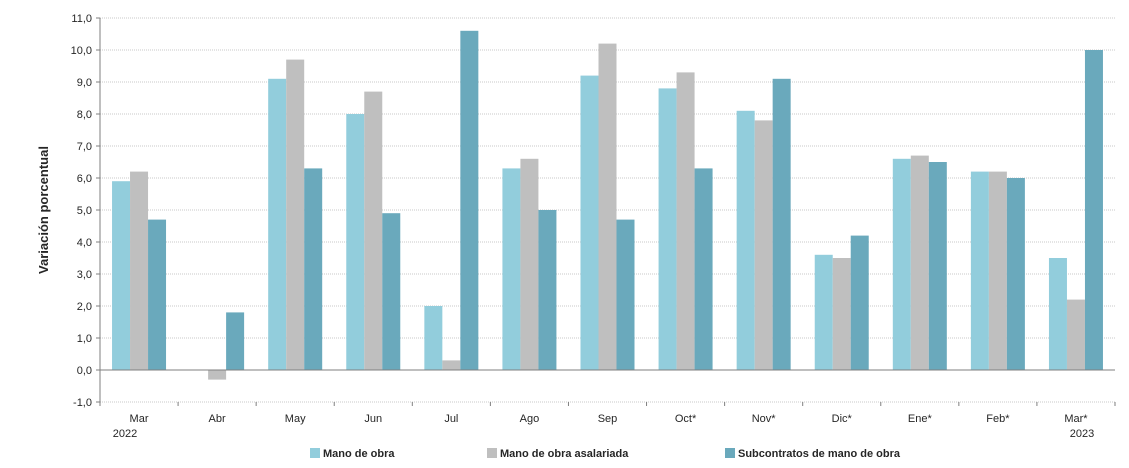 This screenshot has width=1129, height=468. What do you see at coordinates (82, 403) in the screenshot?
I see `y-tick-label: -1,0` at bounding box center [82, 403].